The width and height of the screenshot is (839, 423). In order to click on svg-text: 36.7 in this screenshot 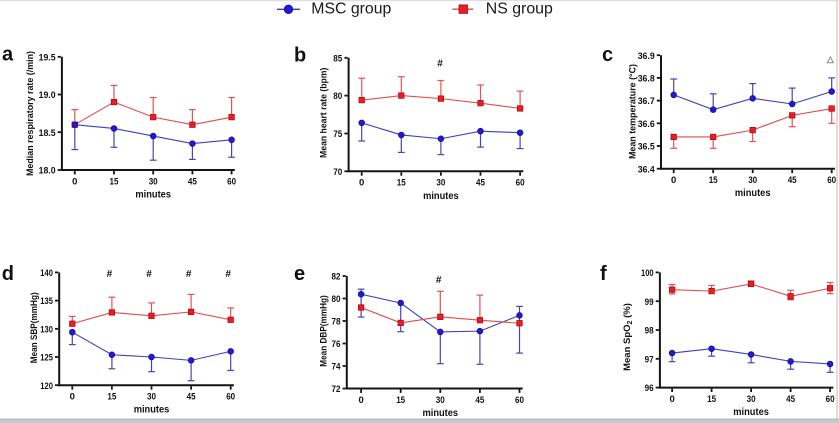, I will do `click(646, 101)`.